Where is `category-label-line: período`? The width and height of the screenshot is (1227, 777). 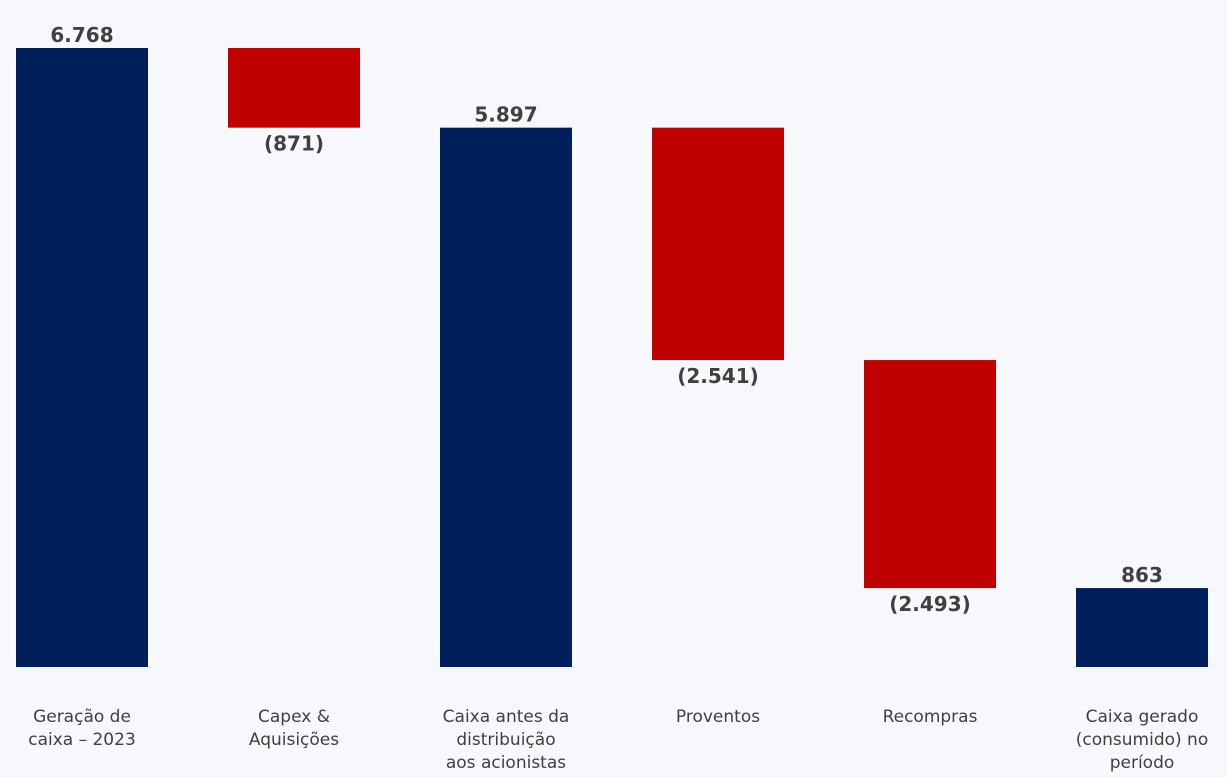 category-label-line: período is located at coordinates (1142, 763).